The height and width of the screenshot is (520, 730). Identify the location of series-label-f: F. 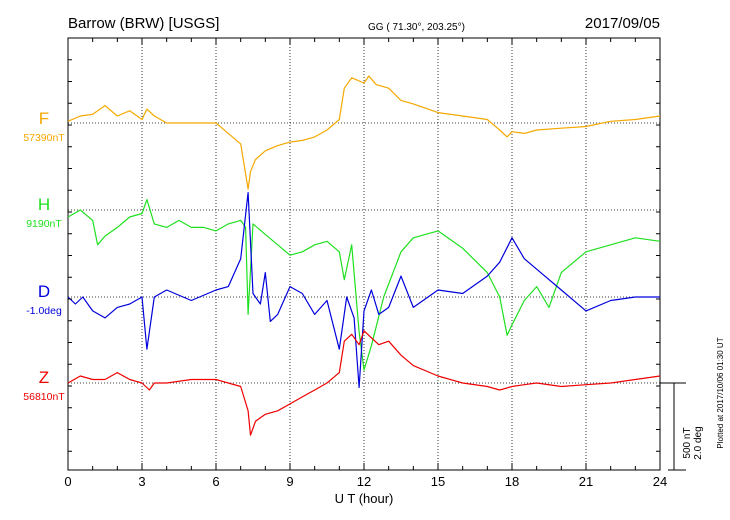
(44, 118).